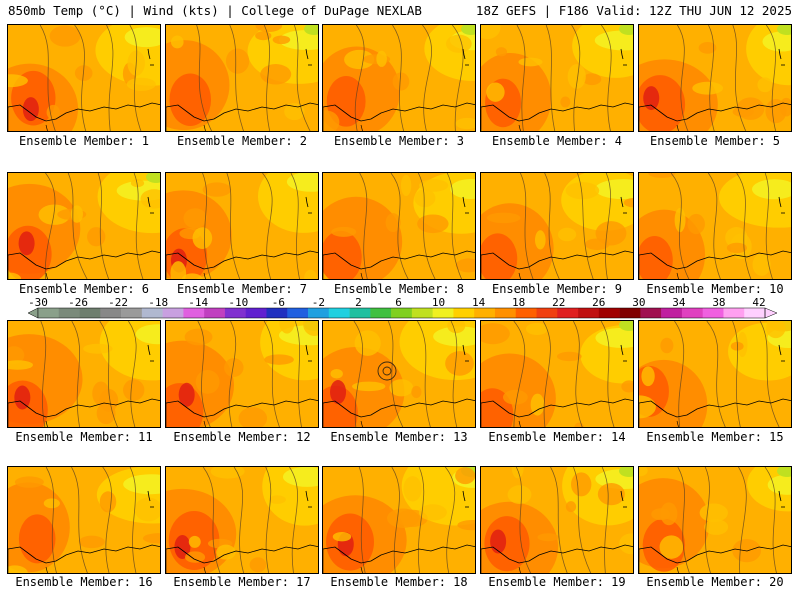 This screenshot has width=800, height=600. I want to click on ensemble-member-label: Ensemble Member: 20, so click(715, 582).